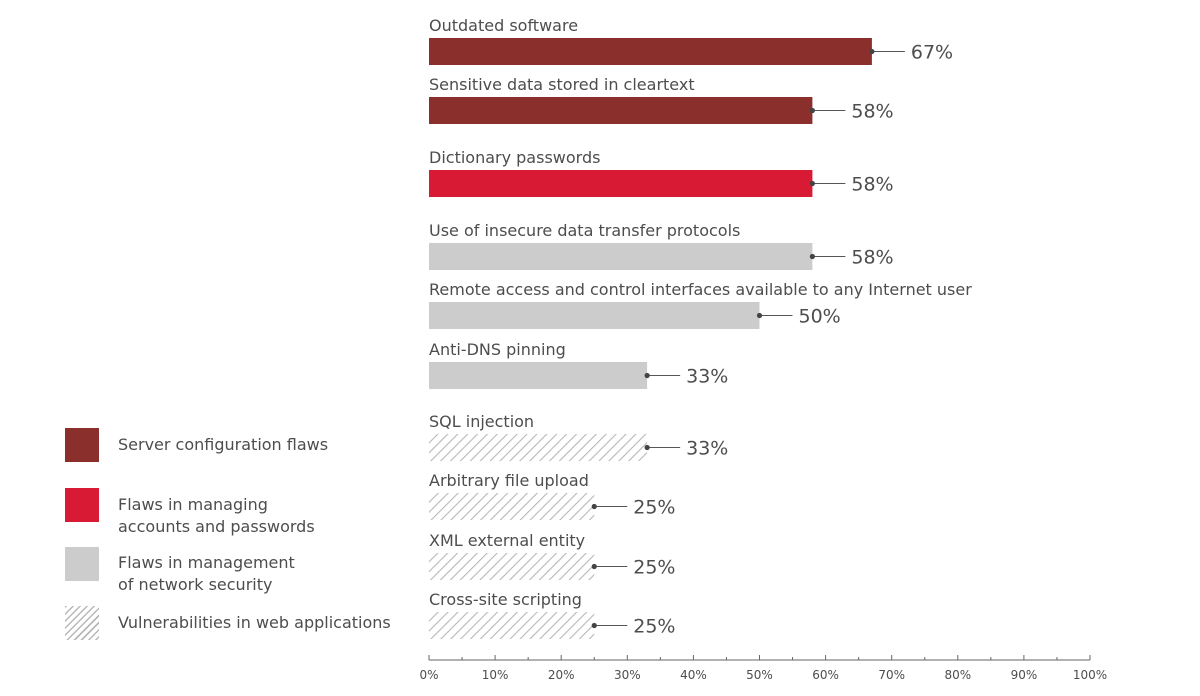  Describe the element at coordinates (216, 515) in the screenshot. I see `legend-label-accounts: Flaws in managing accounts and passwords` at that location.